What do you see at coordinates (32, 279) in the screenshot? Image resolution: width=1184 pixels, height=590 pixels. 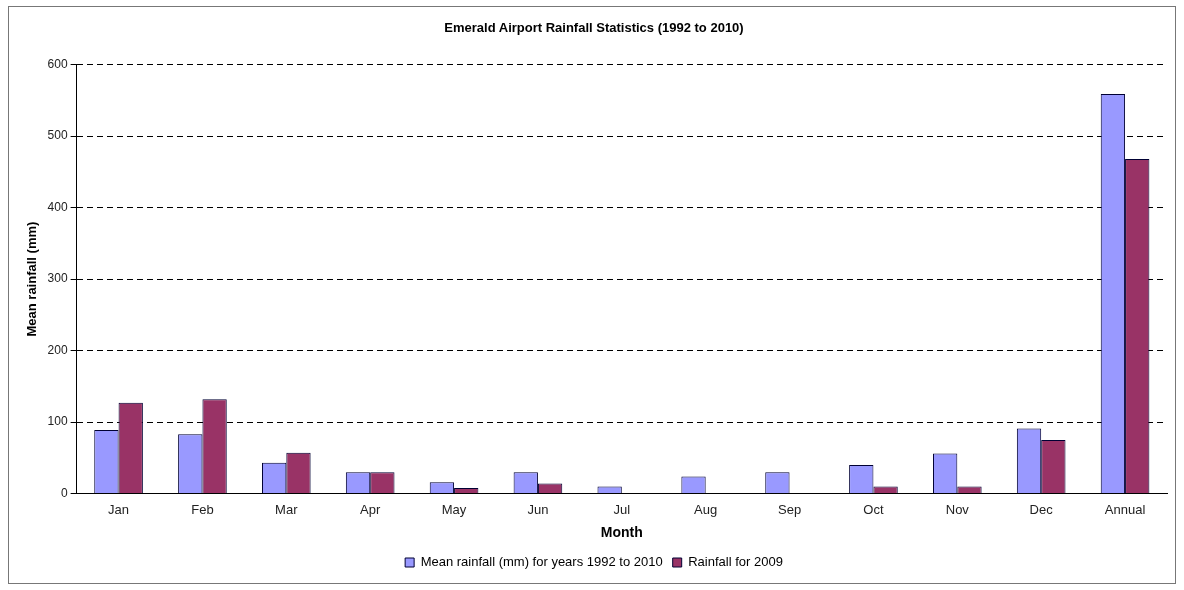 I see `y-axis-title: Mean rainfall (mm)` at bounding box center [32, 279].